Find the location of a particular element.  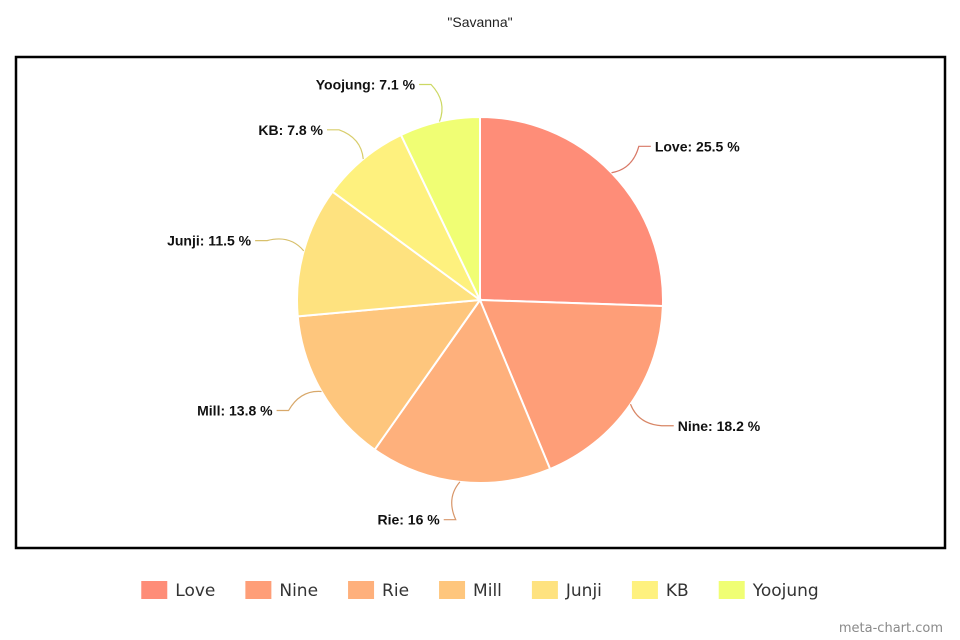

legend-swatch-love is located at coordinates (154, 590).